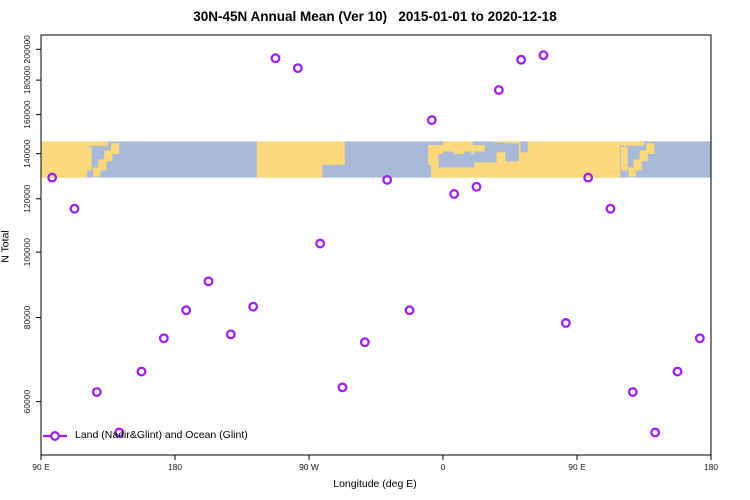 The width and height of the screenshot is (750, 500). I want to click on y-tick-label: 60000, so click(27, 402).